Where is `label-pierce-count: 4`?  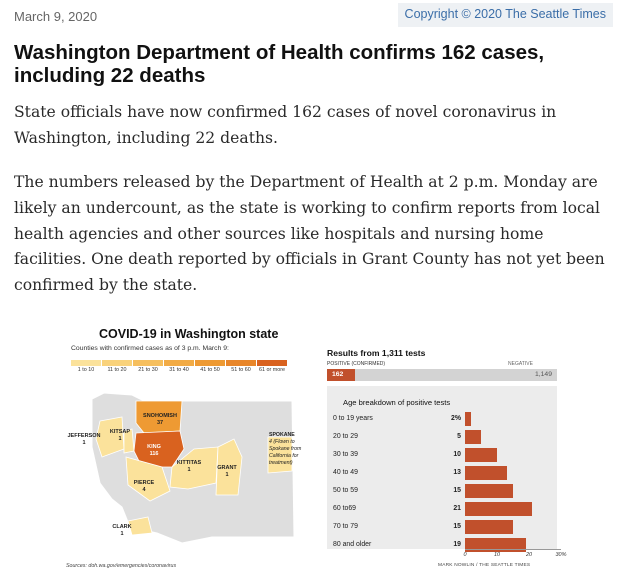
label-pierce-count: 4 is located at coordinates (144, 490).